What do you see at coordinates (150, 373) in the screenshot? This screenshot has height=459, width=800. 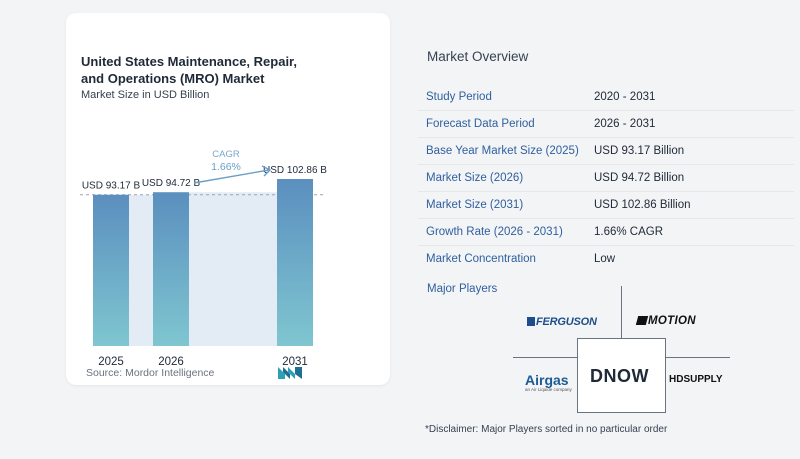 I see `source-note: Source: Mordor Intelligence` at bounding box center [150, 373].